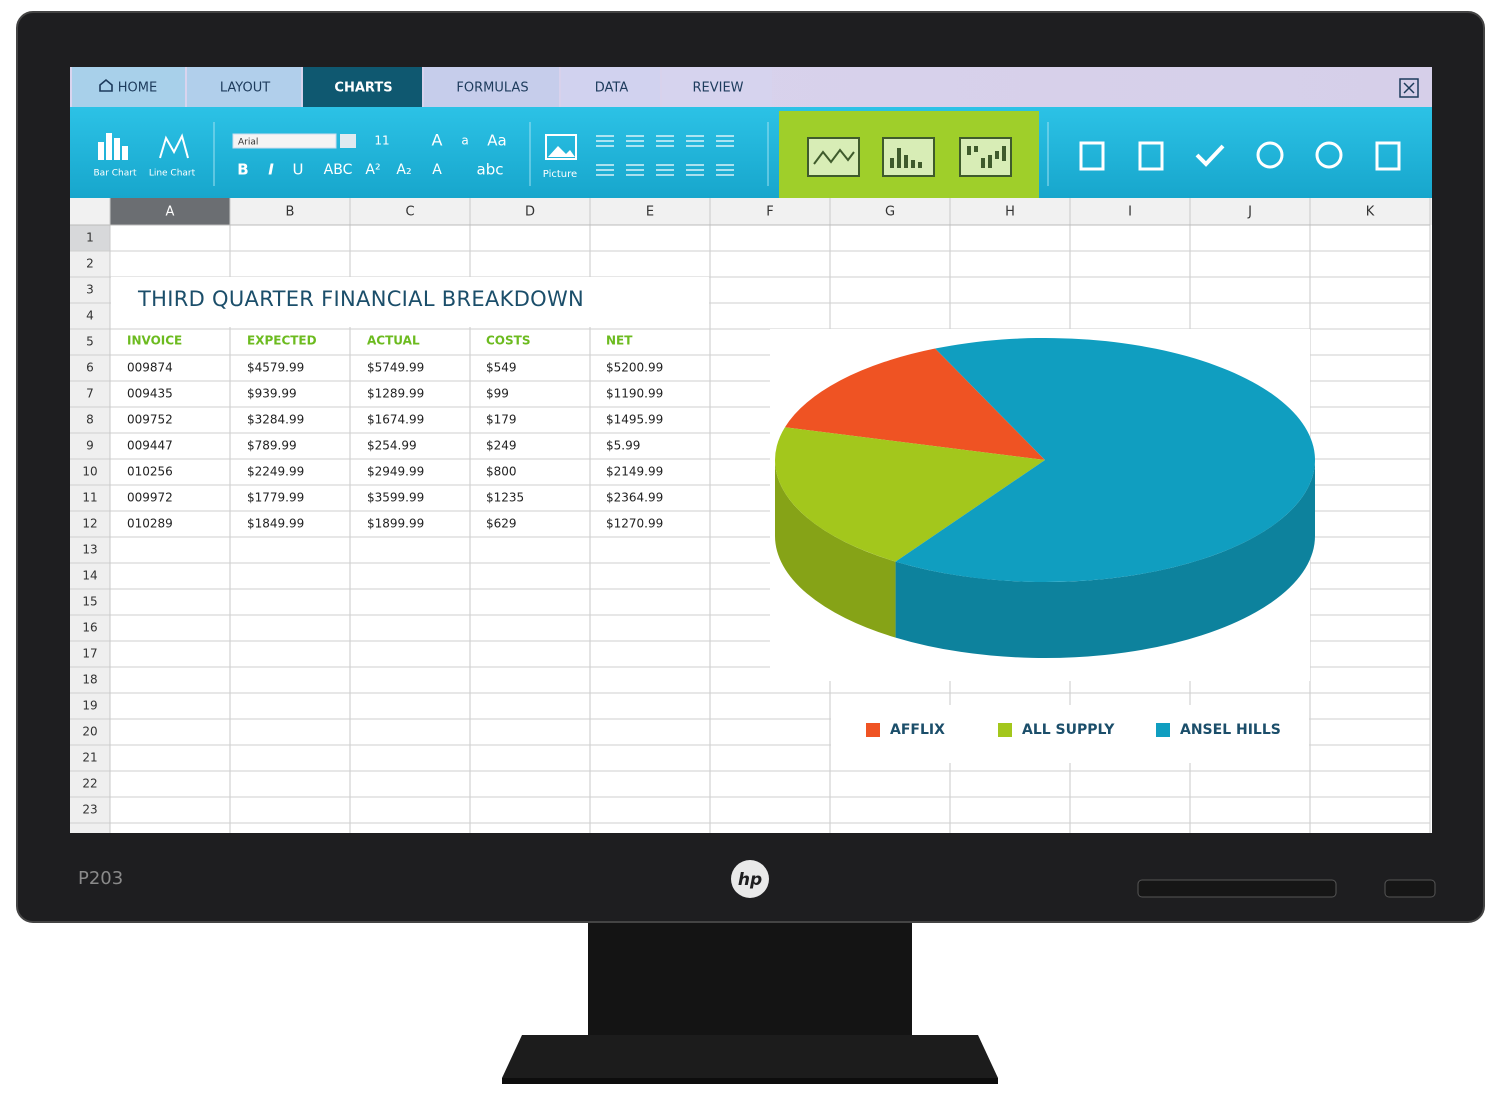 This screenshot has height=1104, width=1500. I want to click on tab-label: REVIEW, so click(717, 88).